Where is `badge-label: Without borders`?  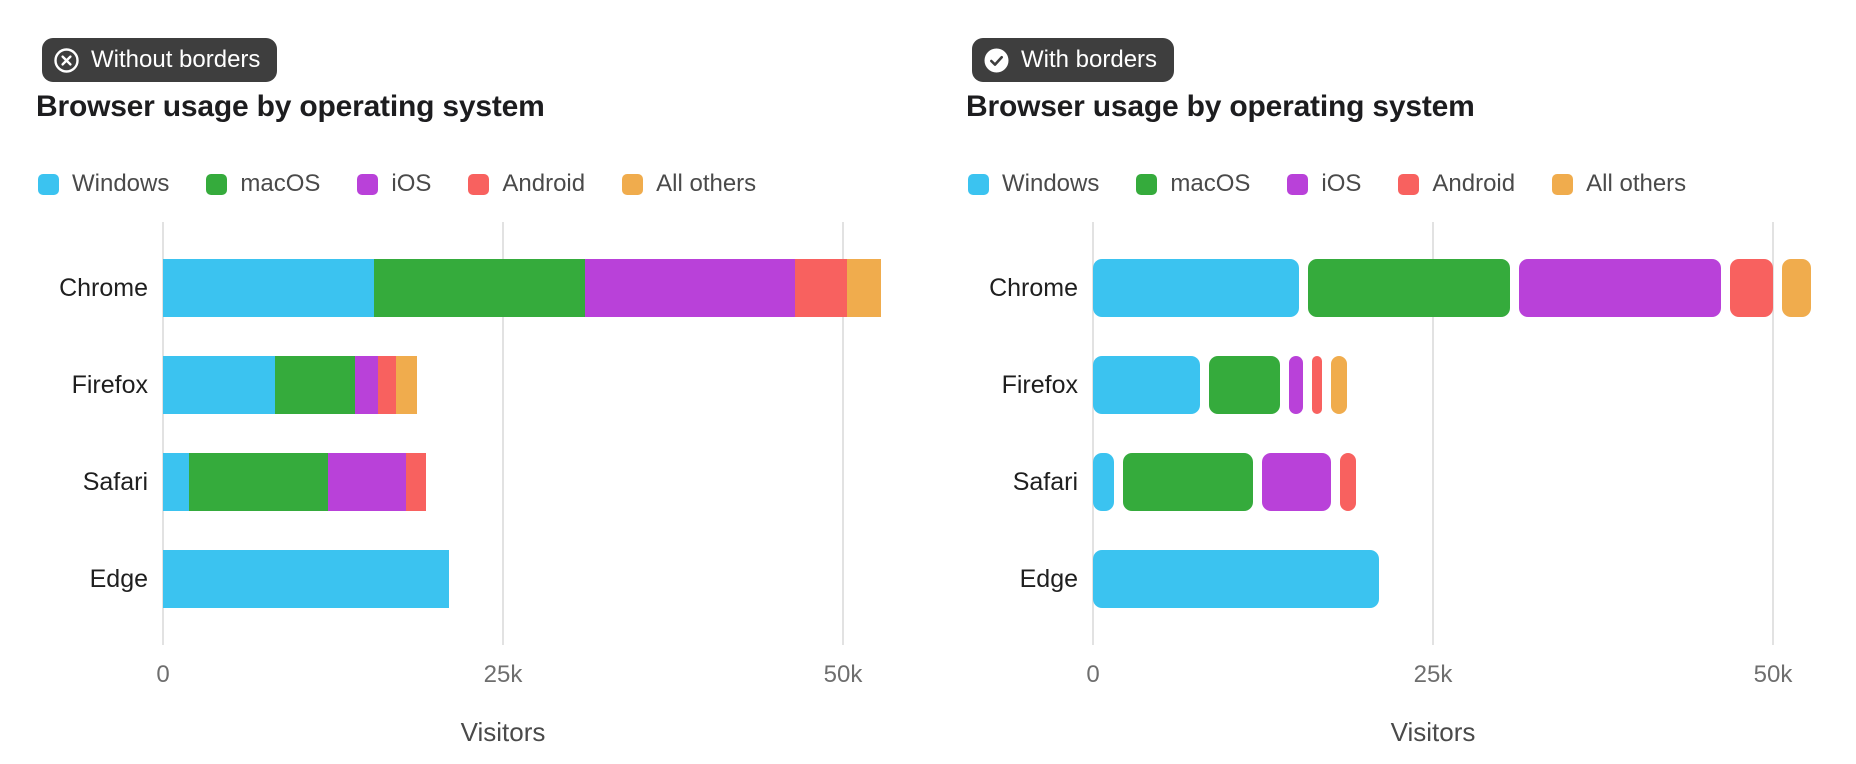
badge-label: Without borders is located at coordinates (176, 59).